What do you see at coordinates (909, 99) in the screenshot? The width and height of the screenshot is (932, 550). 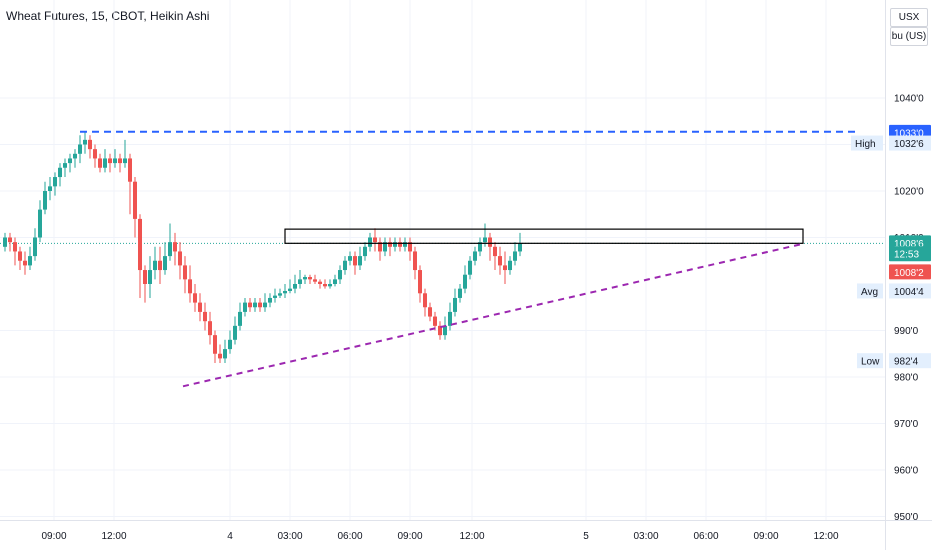 I see `price-tick-label: 1040'0` at bounding box center [909, 99].